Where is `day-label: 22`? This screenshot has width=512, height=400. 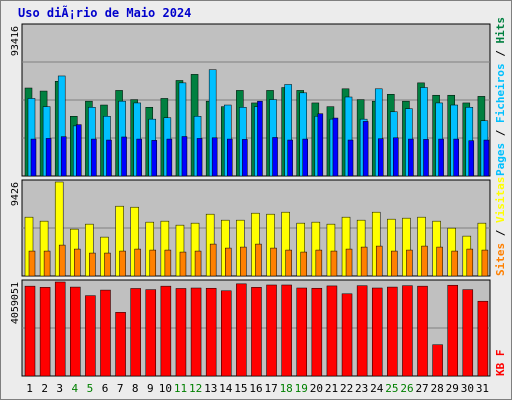 day-label: 22 is located at coordinates (346, 388).